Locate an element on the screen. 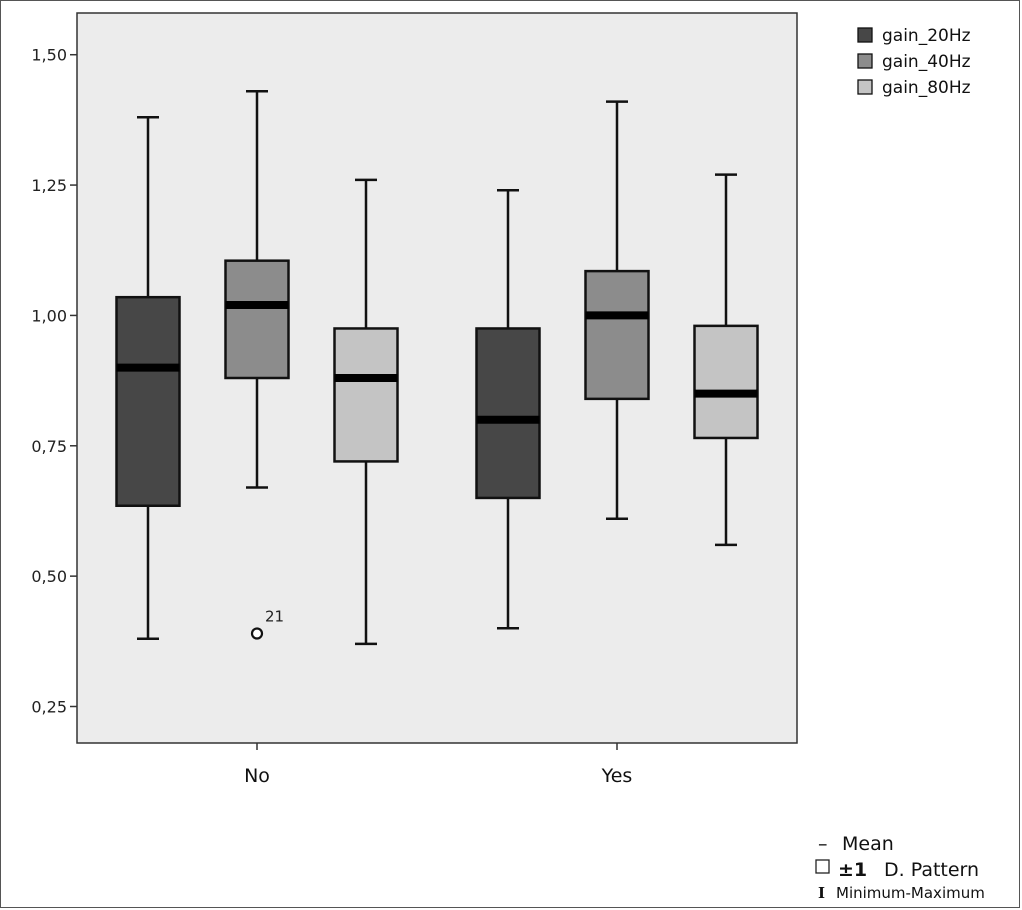 The width and height of the screenshot is (1022, 910). y-tick-label: 1,00 is located at coordinates (49, 315).